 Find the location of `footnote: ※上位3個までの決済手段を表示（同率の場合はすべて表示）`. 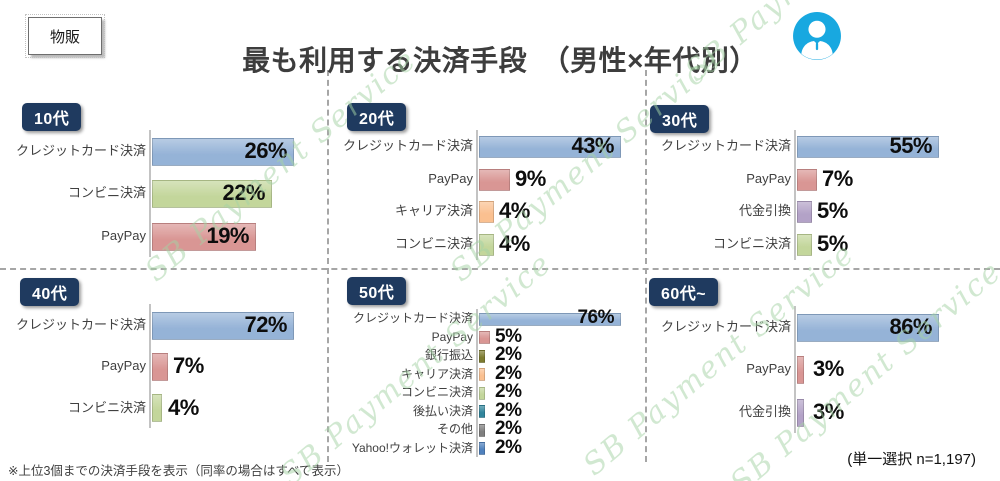

footnote: ※上位3個までの決済手段を表示（同率の場合はすべて表示） is located at coordinates (179, 471).